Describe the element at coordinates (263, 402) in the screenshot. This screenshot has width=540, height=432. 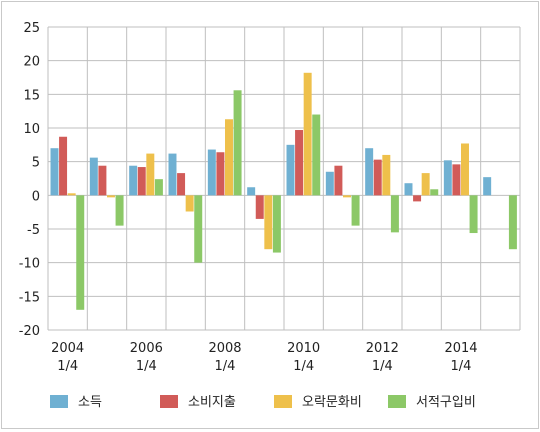
I see `legend: 소득 소비지출 오락문화비 서적구입비` at that location.